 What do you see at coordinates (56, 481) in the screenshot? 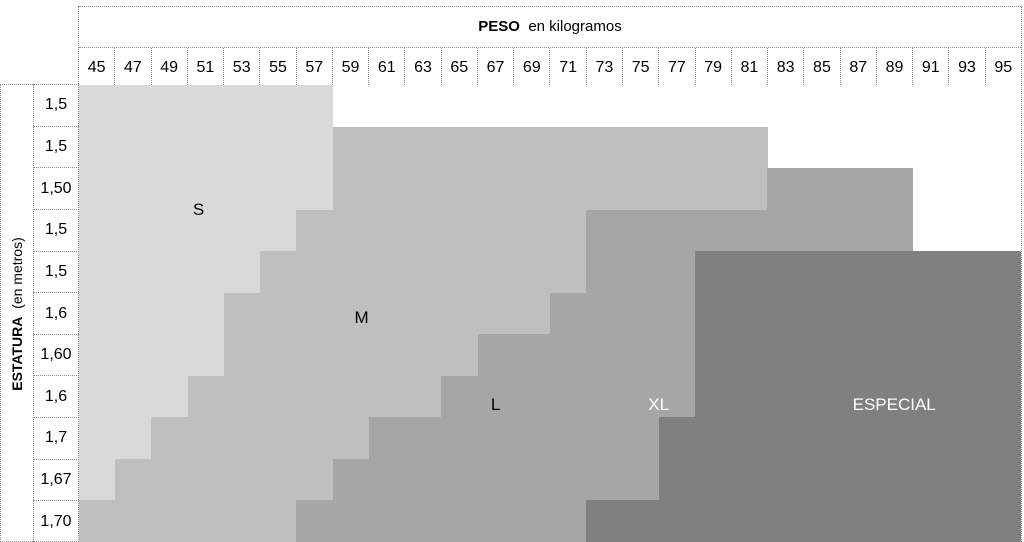
I see `height-tick-row-9: 1,67` at bounding box center [56, 481].